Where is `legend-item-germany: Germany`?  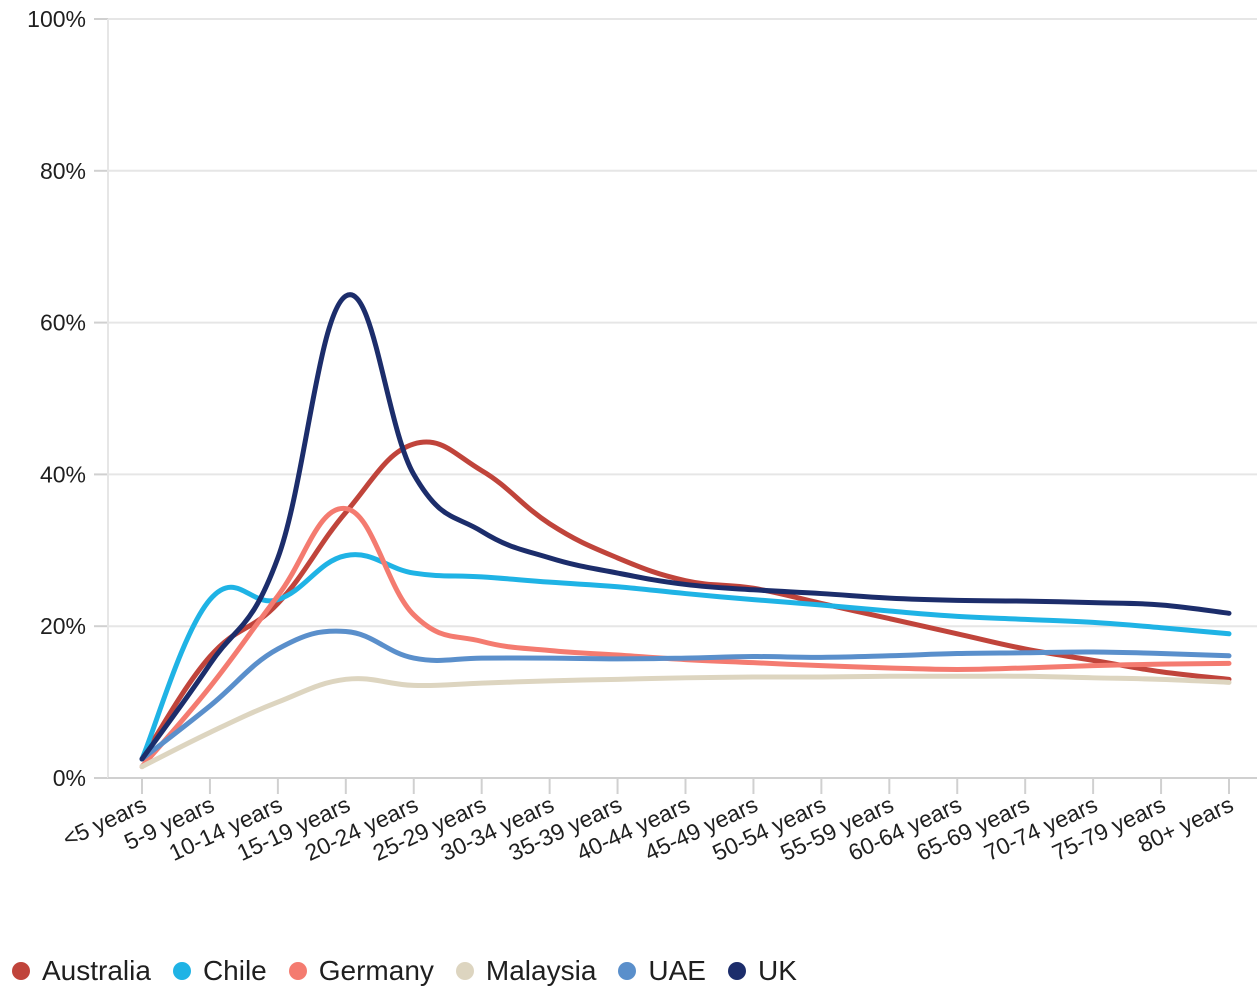
legend-item-germany: Germany is located at coordinates (361, 971).